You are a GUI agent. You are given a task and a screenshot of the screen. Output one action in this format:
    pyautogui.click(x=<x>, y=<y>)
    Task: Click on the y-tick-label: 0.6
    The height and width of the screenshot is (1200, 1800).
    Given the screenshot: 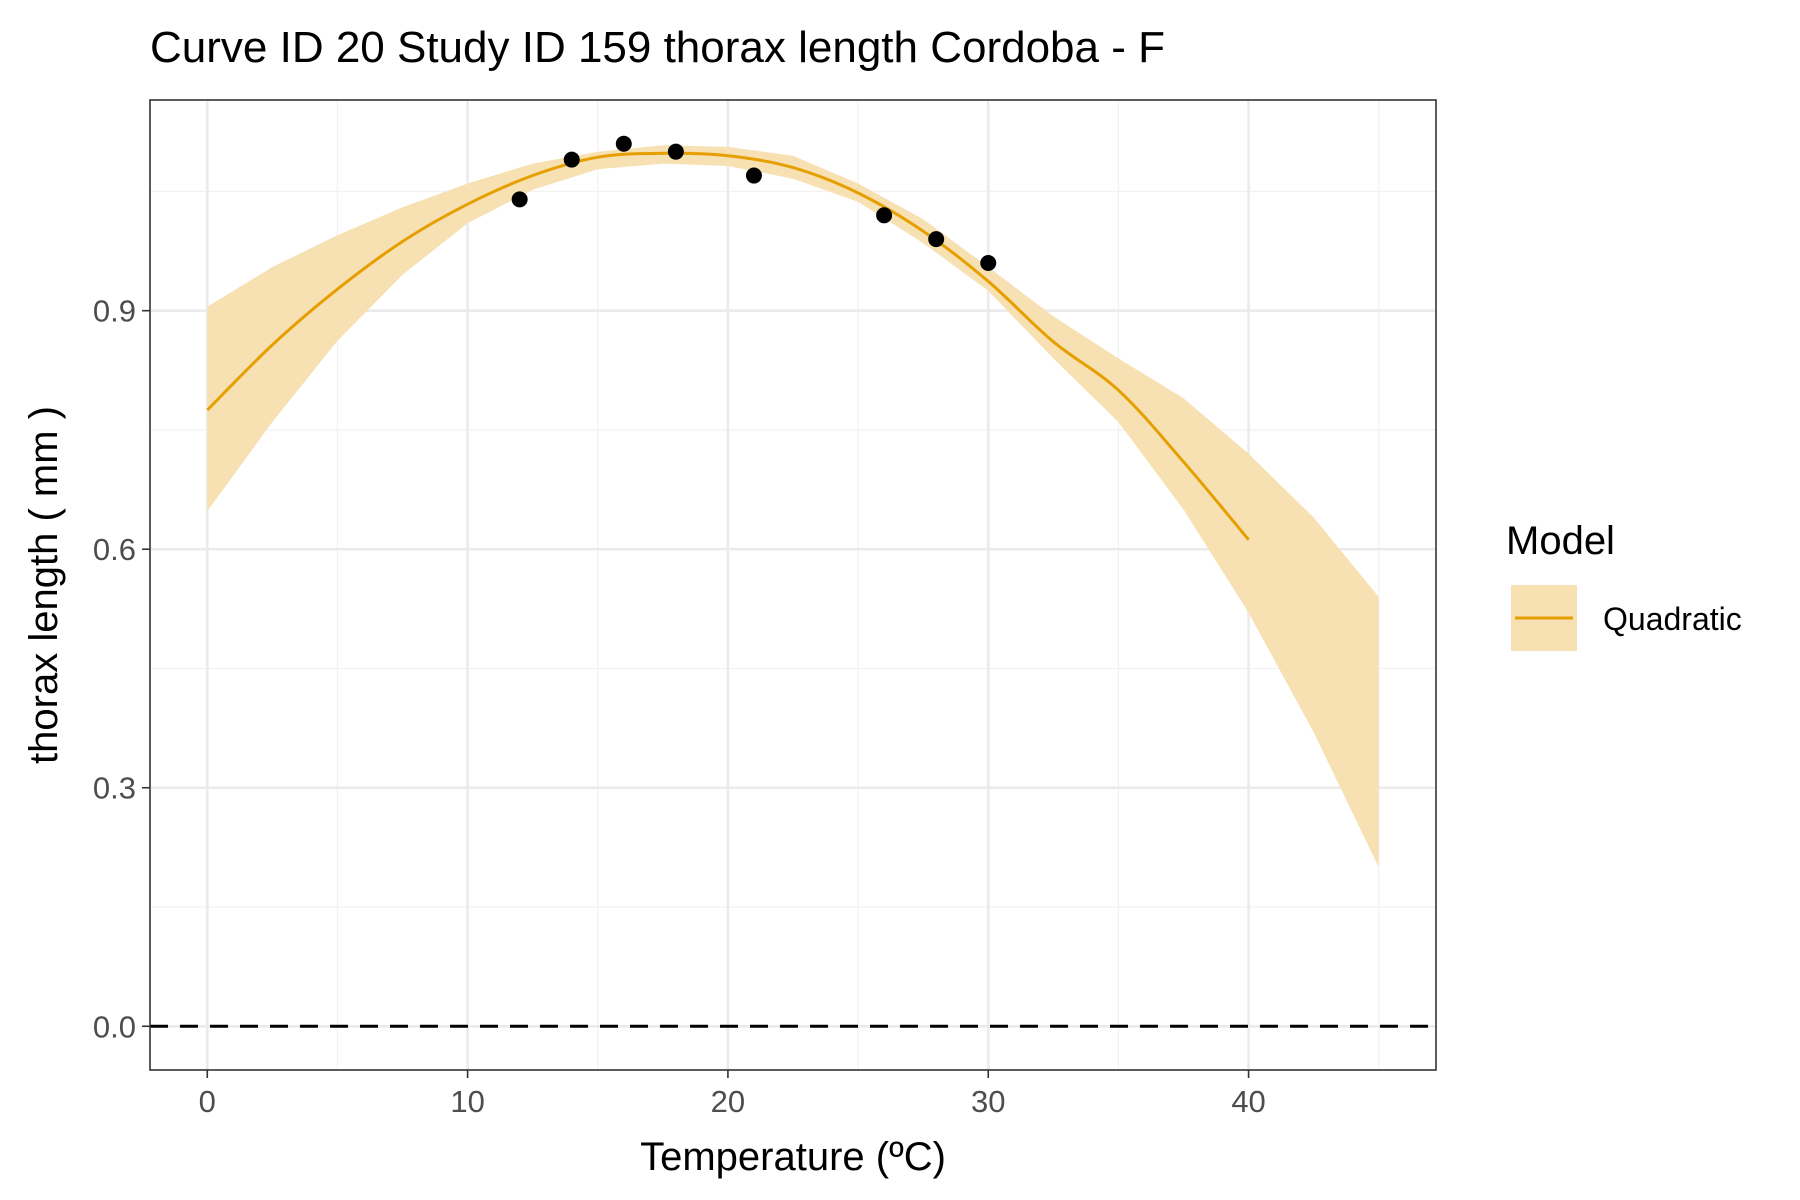 What is the action you would take?
    pyautogui.click(x=114, y=549)
    